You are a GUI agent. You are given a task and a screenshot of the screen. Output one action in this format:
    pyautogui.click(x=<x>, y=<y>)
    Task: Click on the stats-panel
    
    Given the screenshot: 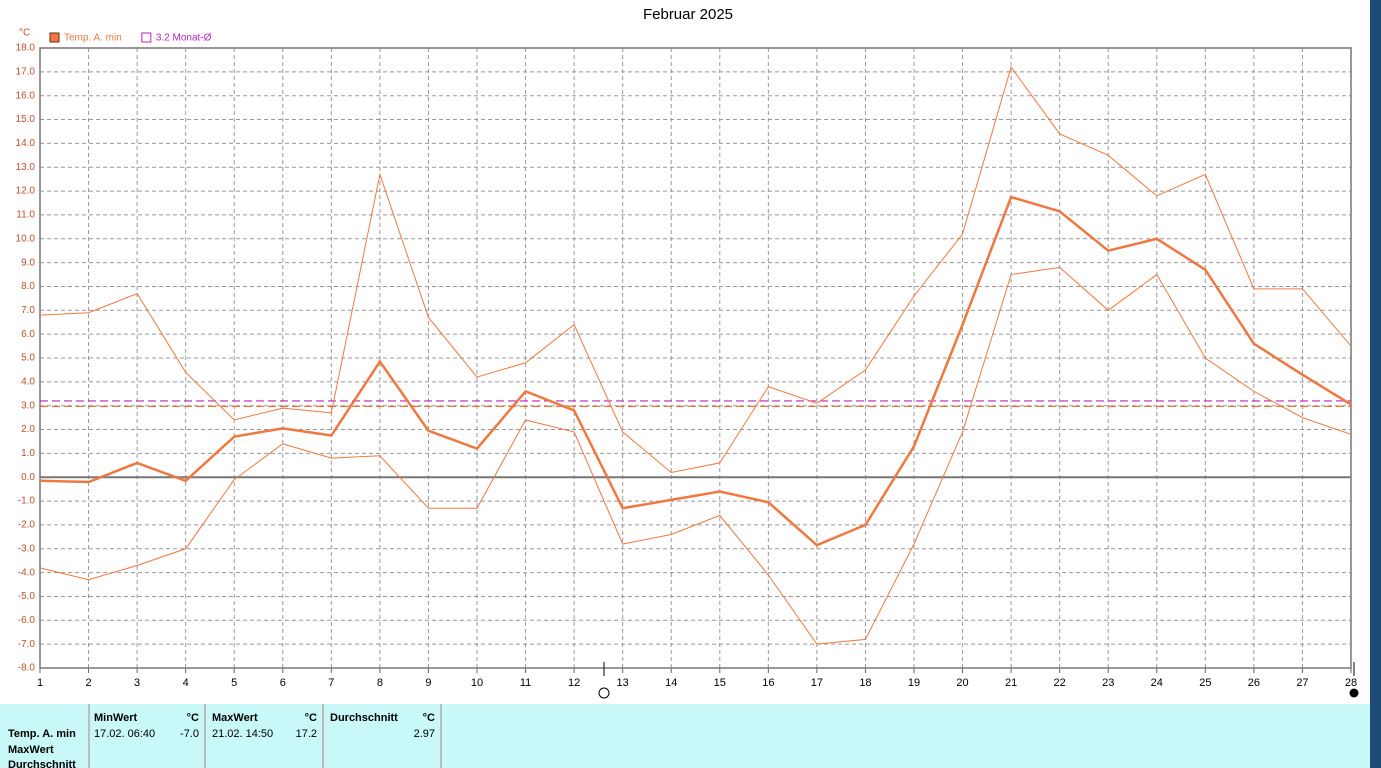 What is the action you would take?
    pyautogui.click(x=685, y=736)
    